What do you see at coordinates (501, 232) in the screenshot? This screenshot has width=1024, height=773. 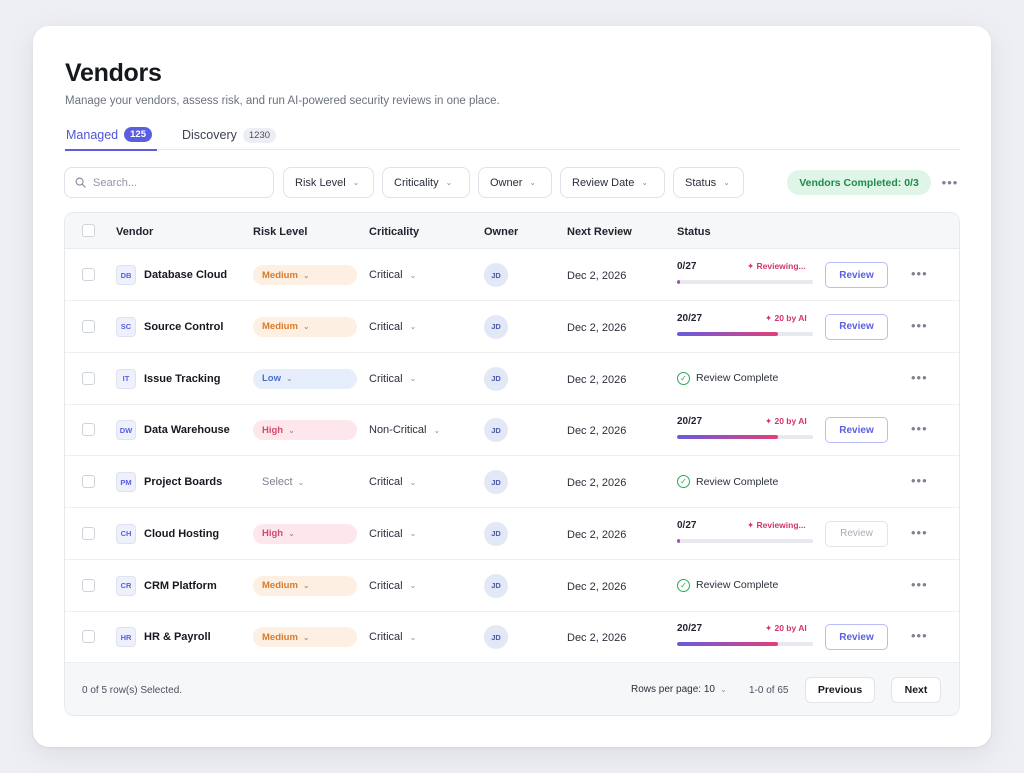 I see `header-owner: Owner` at bounding box center [501, 232].